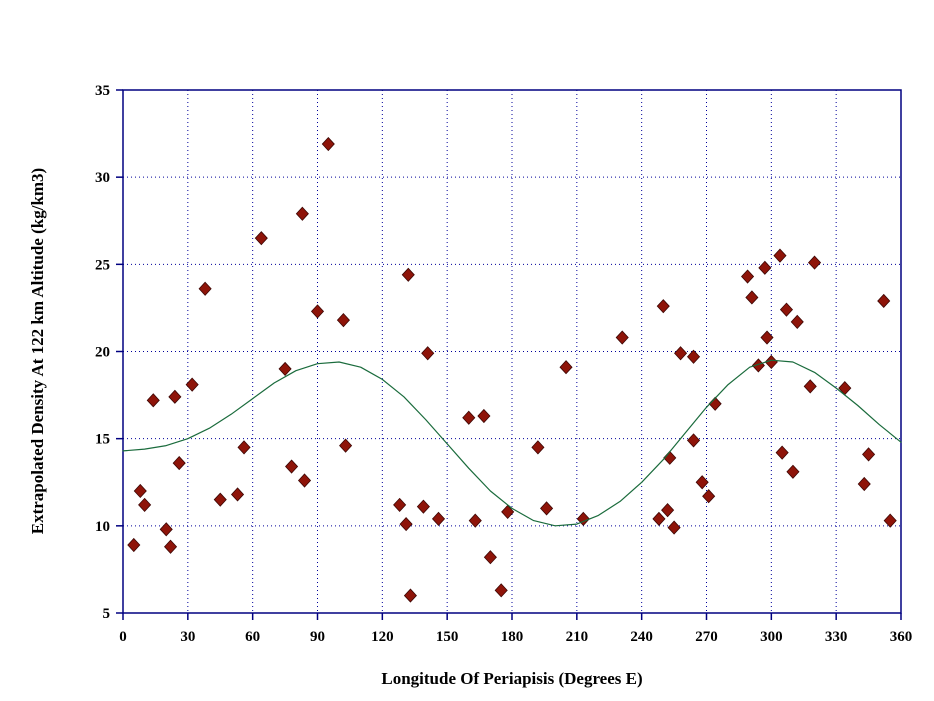 This screenshot has height=701, width=934. What do you see at coordinates (252, 637) in the screenshot?
I see `x-tick-label: 60` at bounding box center [252, 637].